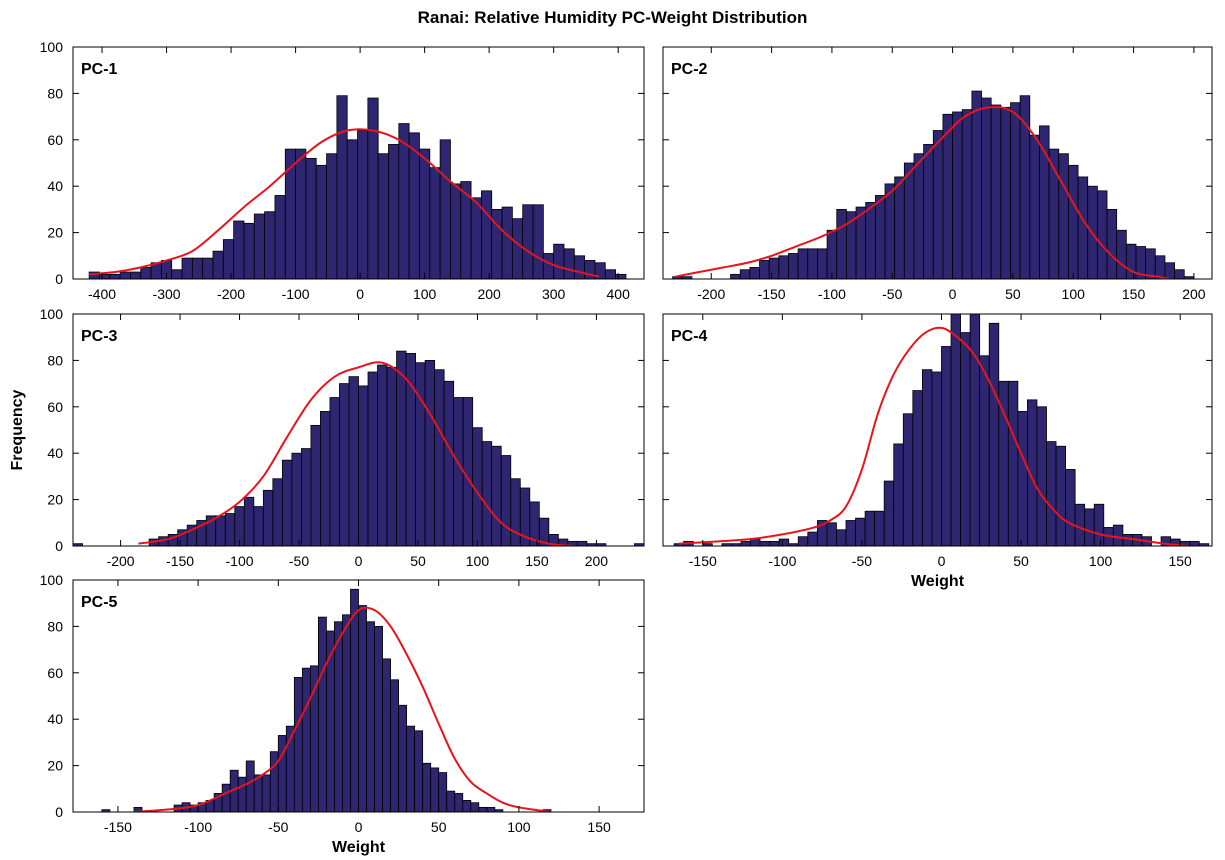 Image resolution: width=1225 pixels, height=860 pixels. I want to click on y-tick-label: 100, so click(52, 314).